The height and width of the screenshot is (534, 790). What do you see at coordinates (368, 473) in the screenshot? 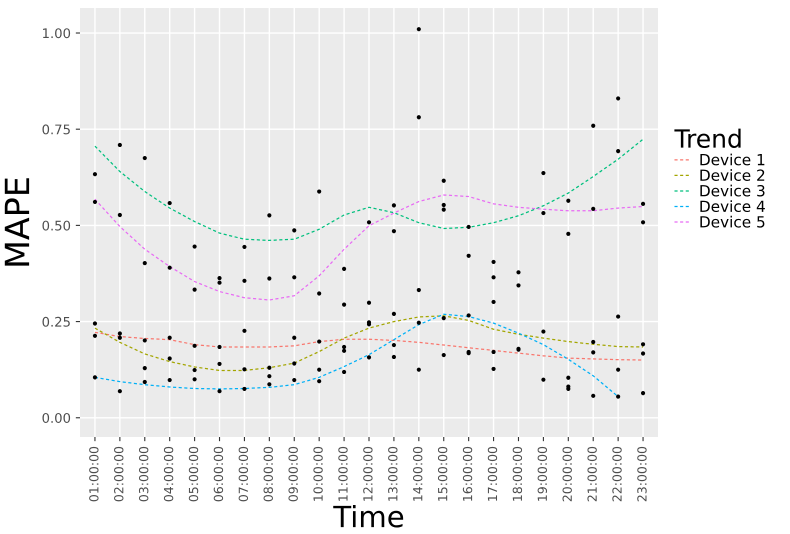
I see `x-tick-label: 12:00:00` at bounding box center [368, 473].